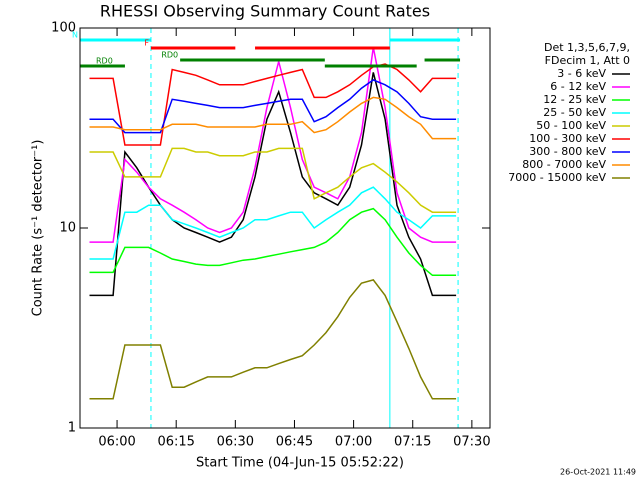  Describe the element at coordinates (146, 43) in the screenshot. I see `status-label: F` at that location.